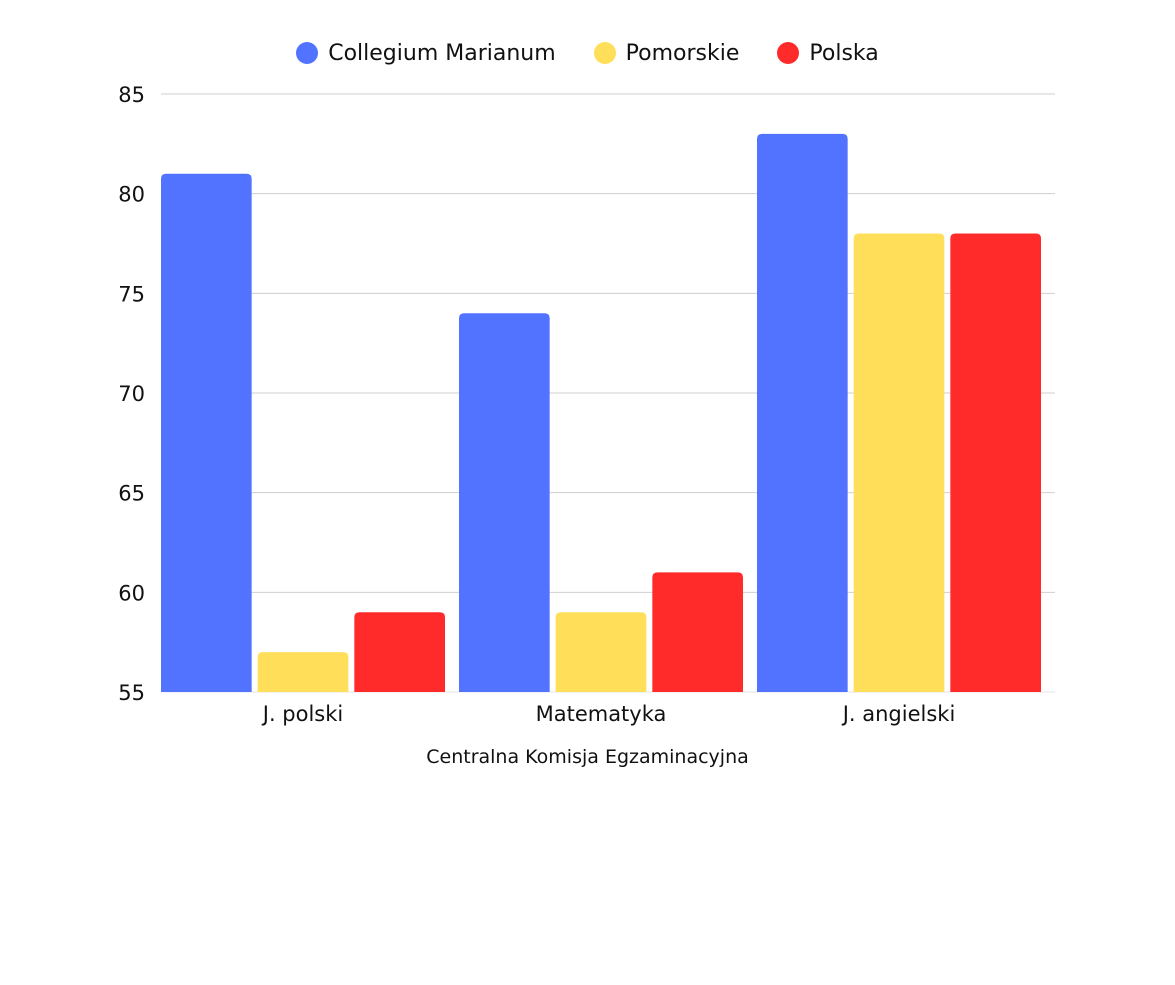 The width and height of the screenshot is (1175, 985). Describe the element at coordinates (682, 53) in the screenshot. I see `legend-label: Pomorskie` at that location.